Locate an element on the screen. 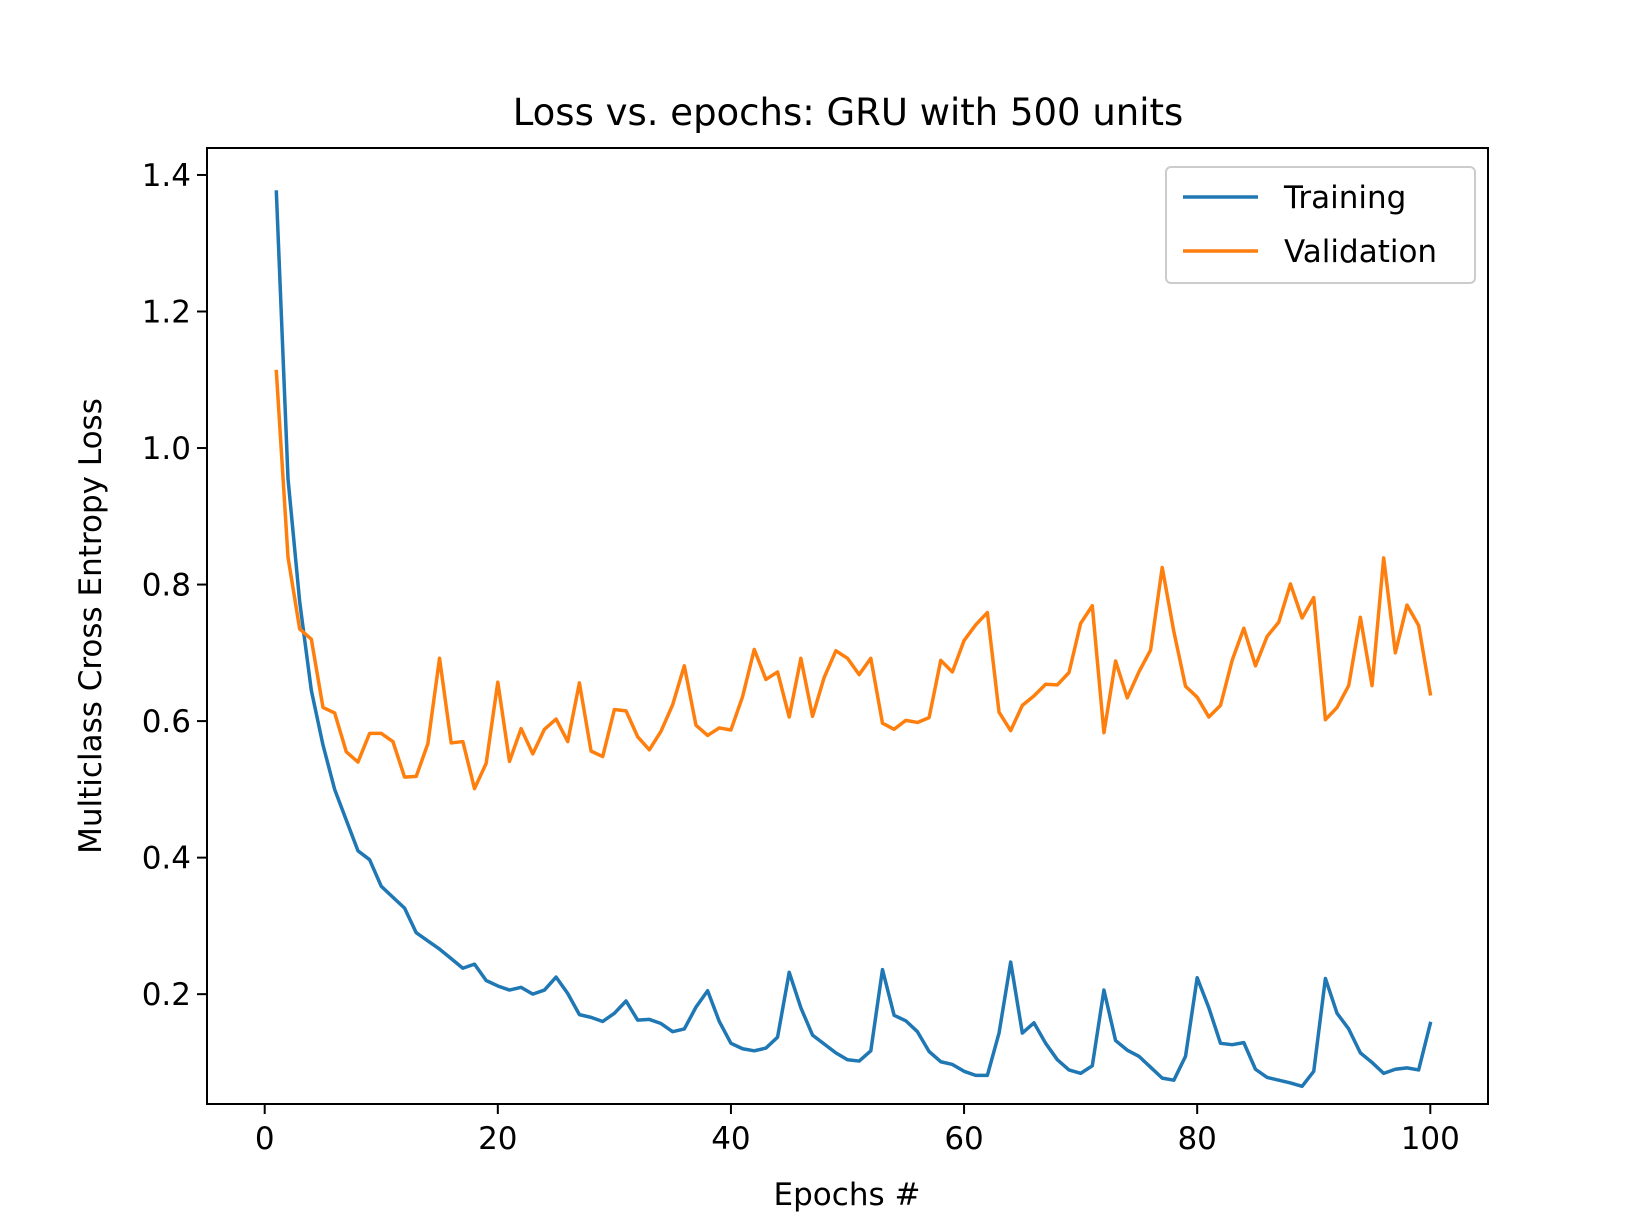 This screenshot has width=1638, height=1228. chart-title: Loss vs. epochs: GRU with 500 units is located at coordinates (848, 112).